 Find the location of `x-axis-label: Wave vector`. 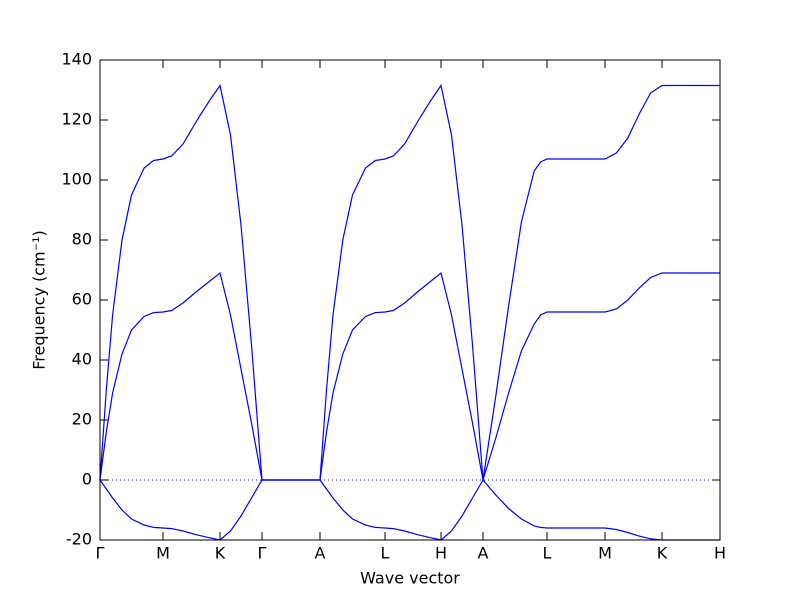

x-axis-label: Wave vector is located at coordinates (410, 578).